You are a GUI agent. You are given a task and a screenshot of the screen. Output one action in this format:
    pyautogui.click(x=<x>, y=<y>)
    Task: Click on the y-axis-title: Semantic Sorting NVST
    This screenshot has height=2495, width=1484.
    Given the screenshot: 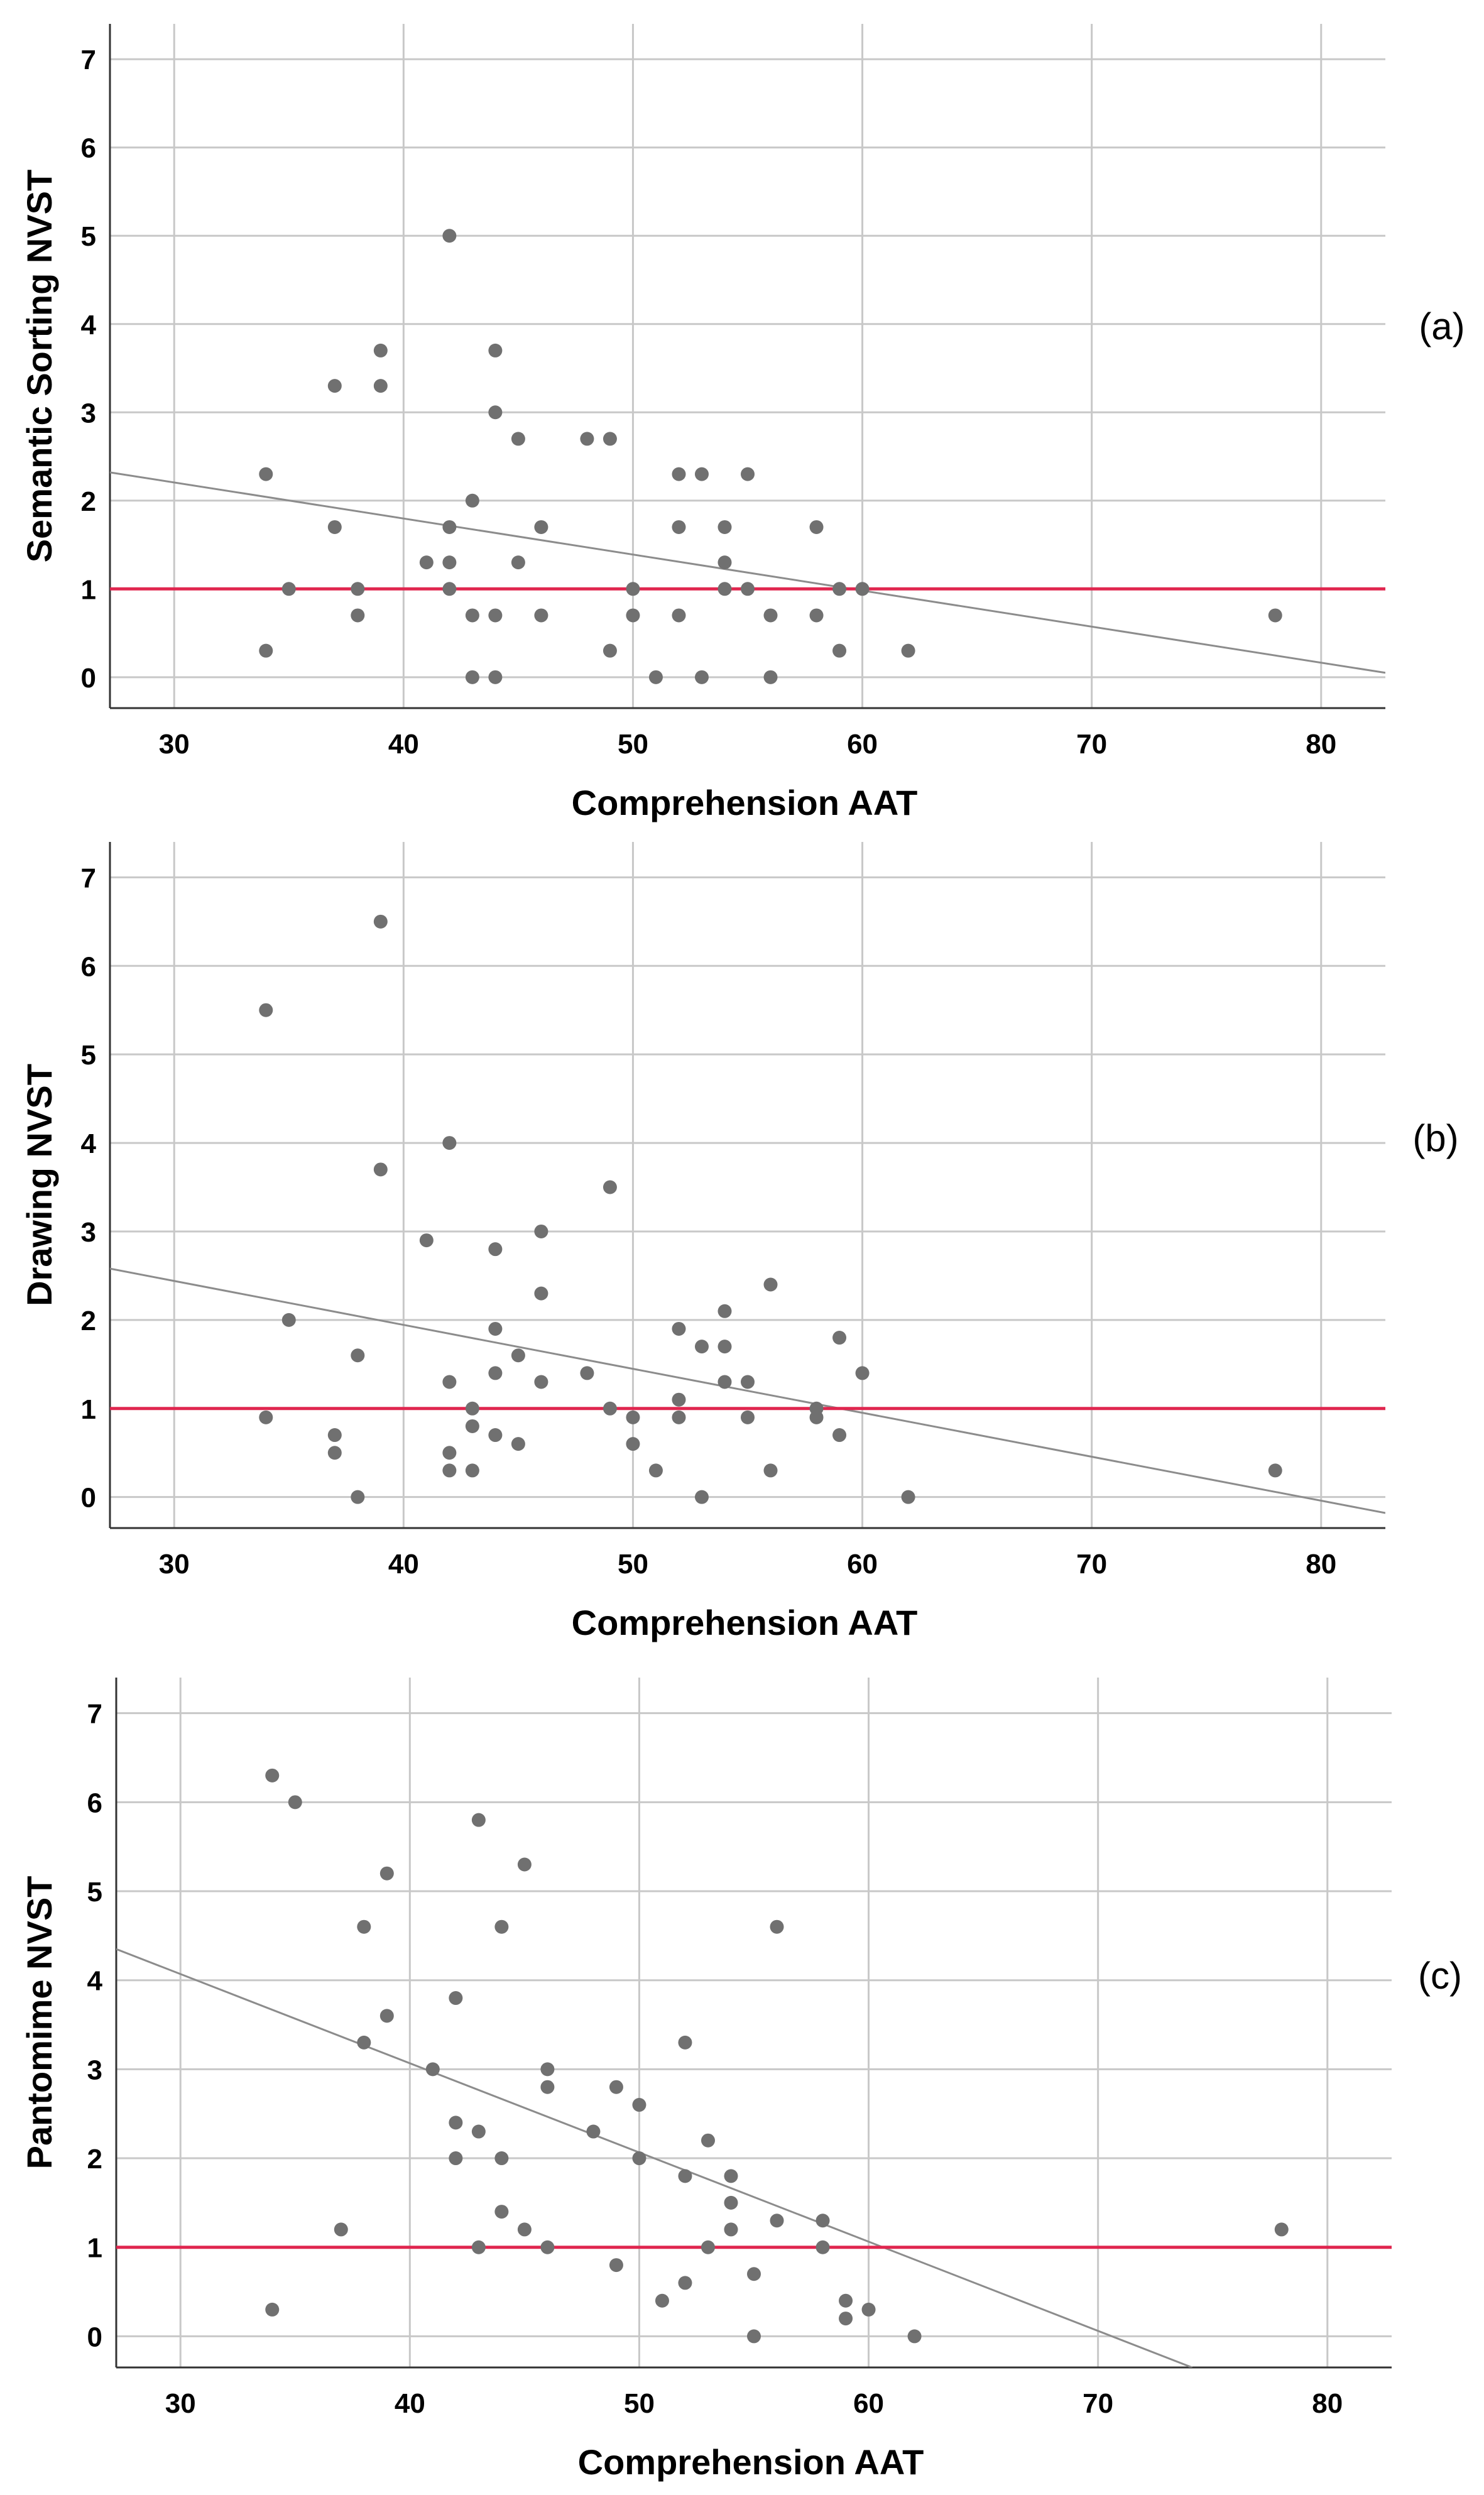 What is the action you would take?
    pyautogui.click(x=39, y=366)
    